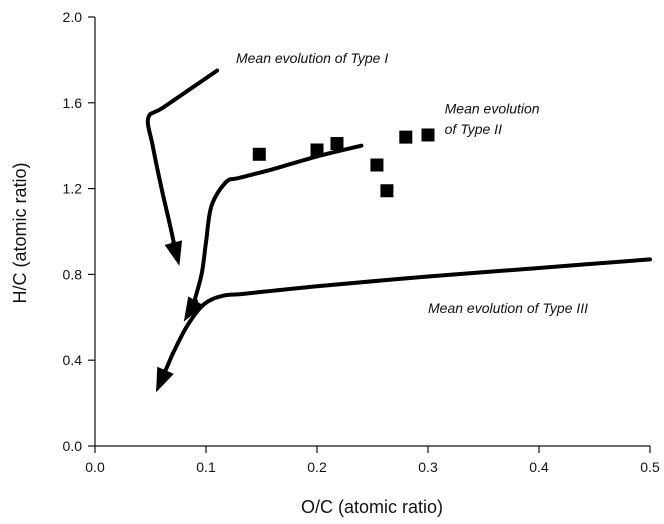 The width and height of the screenshot is (664, 524). What do you see at coordinates (508, 308) in the screenshot?
I see `annotation-label: Mean evolution of Type III` at bounding box center [508, 308].